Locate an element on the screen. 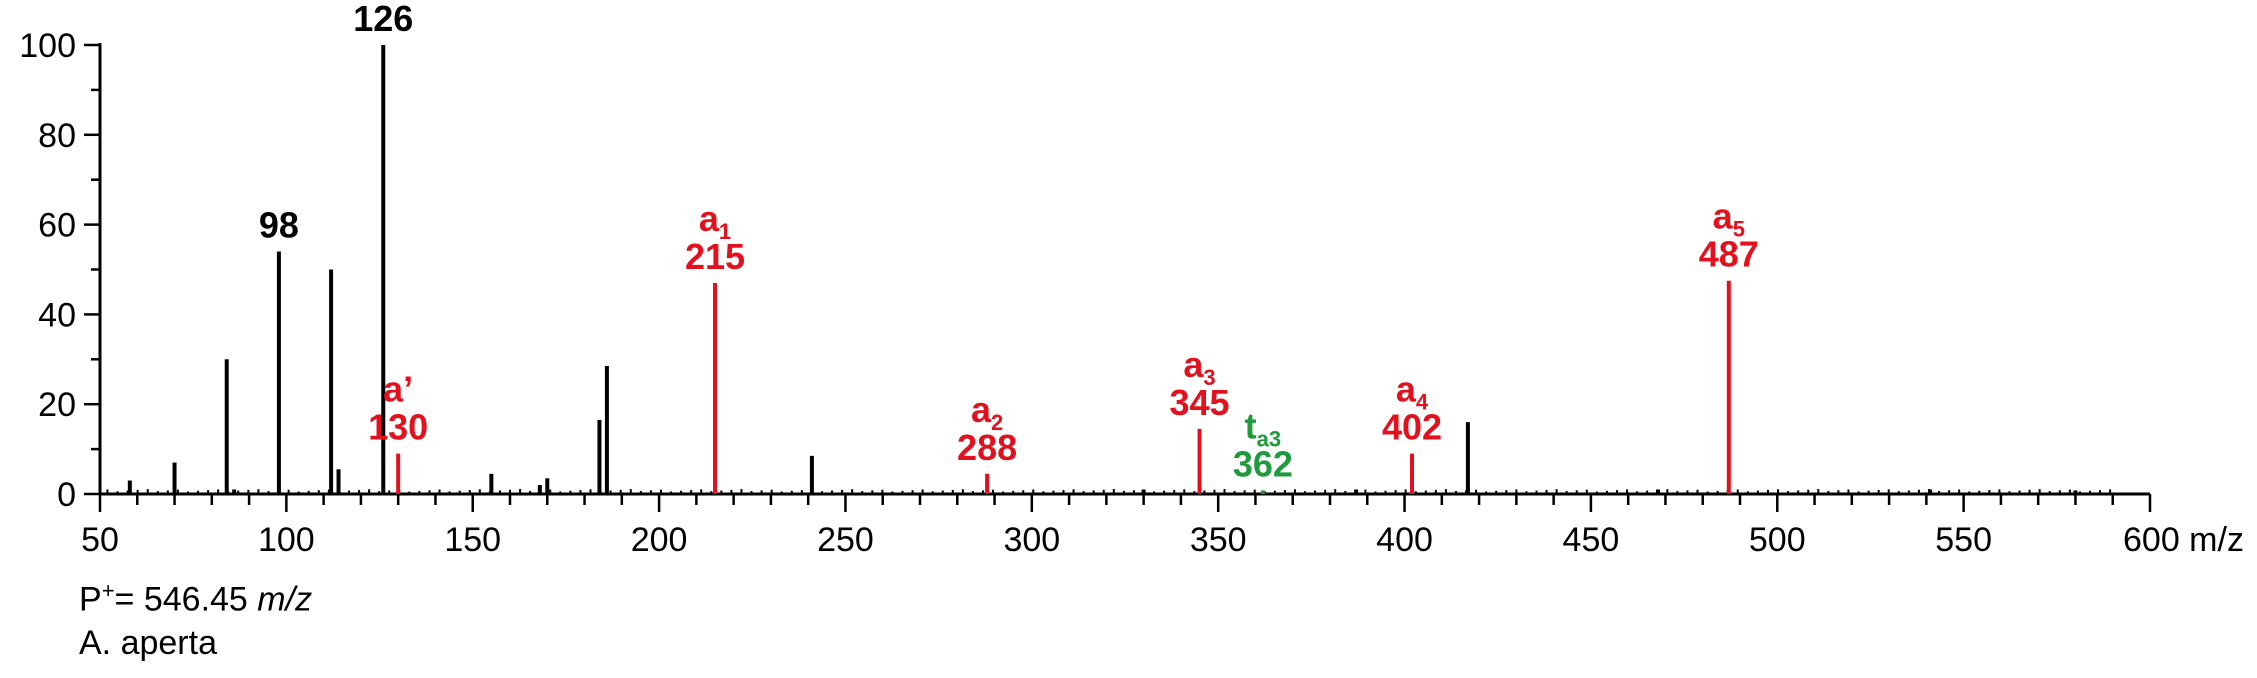 Image resolution: width=2257 pixels, height=678 pixels. precursor-charge: + is located at coordinates (108, 590).